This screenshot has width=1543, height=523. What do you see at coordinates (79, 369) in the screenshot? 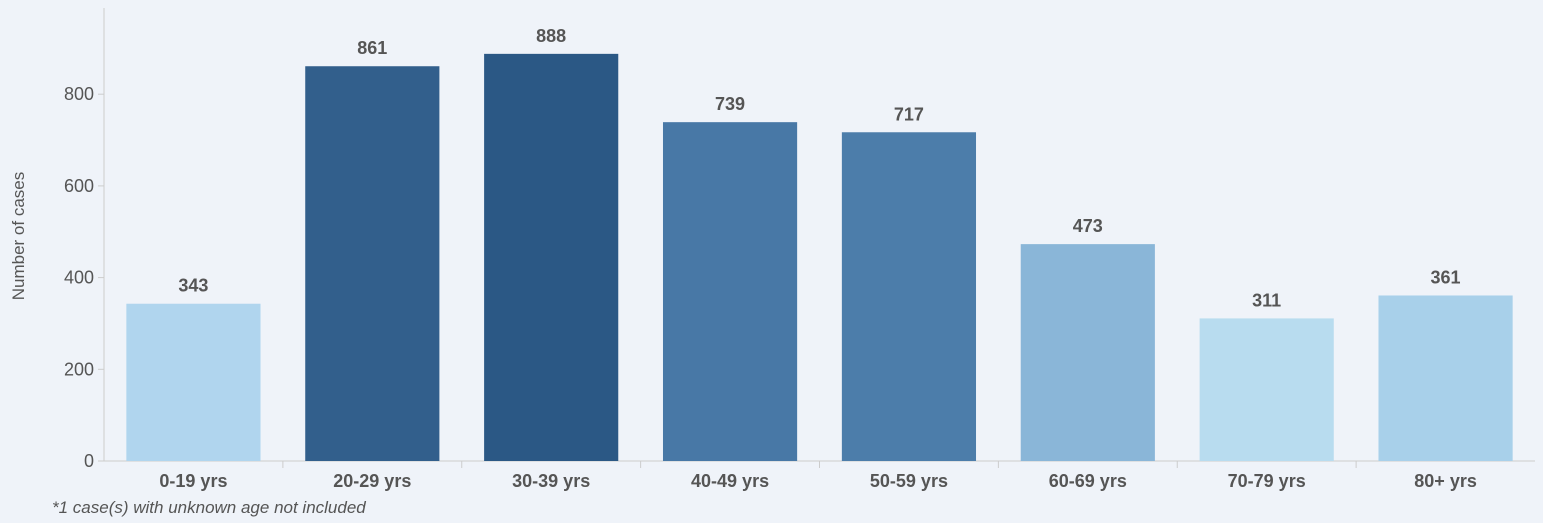
I see `y-tick-label: 200` at bounding box center [79, 369].